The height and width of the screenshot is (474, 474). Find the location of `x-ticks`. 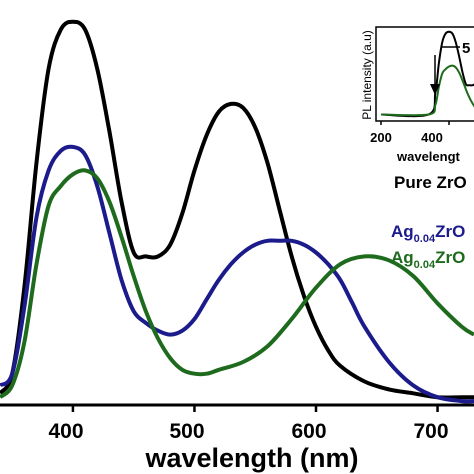

x-ticks is located at coordinates (255, 408).